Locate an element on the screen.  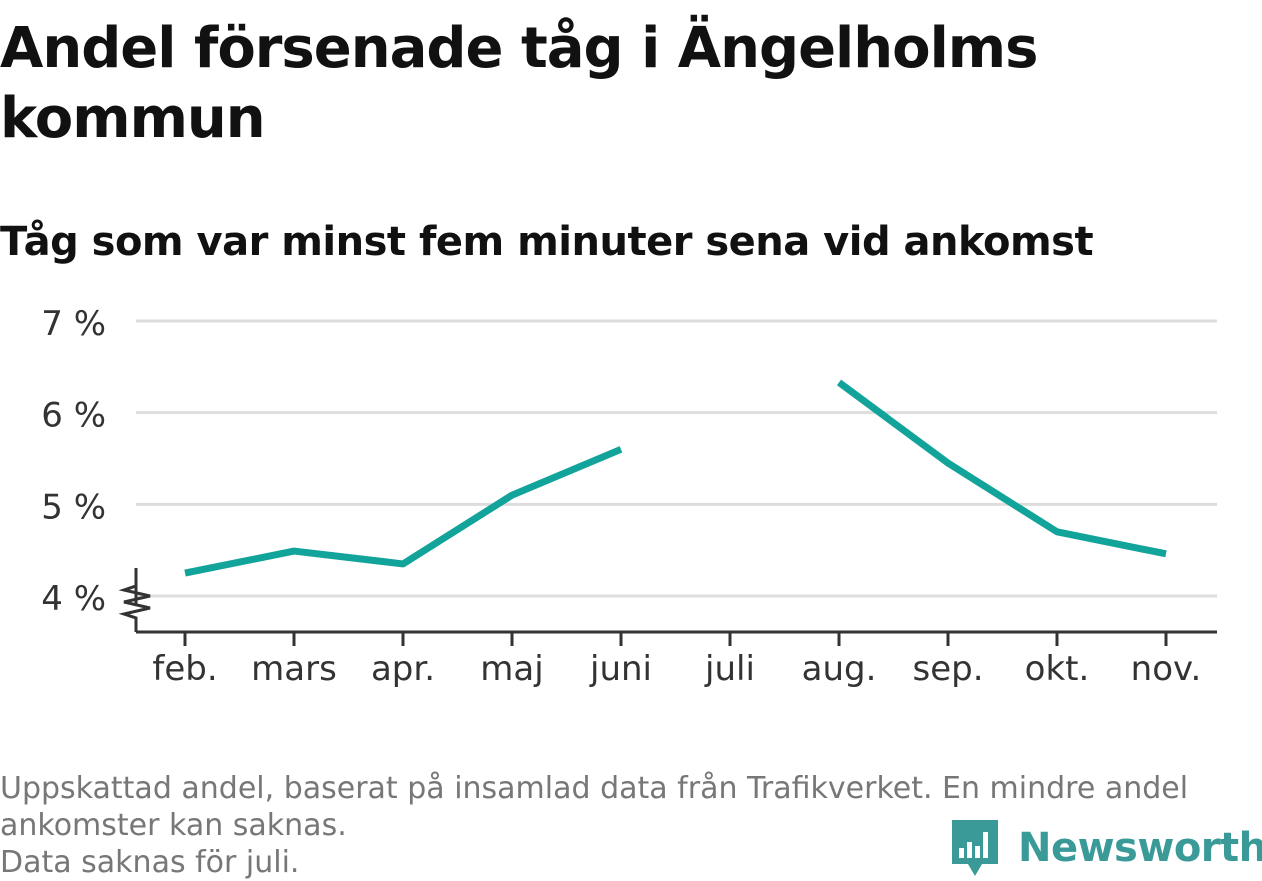
x-tick-label: mars is located at coordinates (294, 669).